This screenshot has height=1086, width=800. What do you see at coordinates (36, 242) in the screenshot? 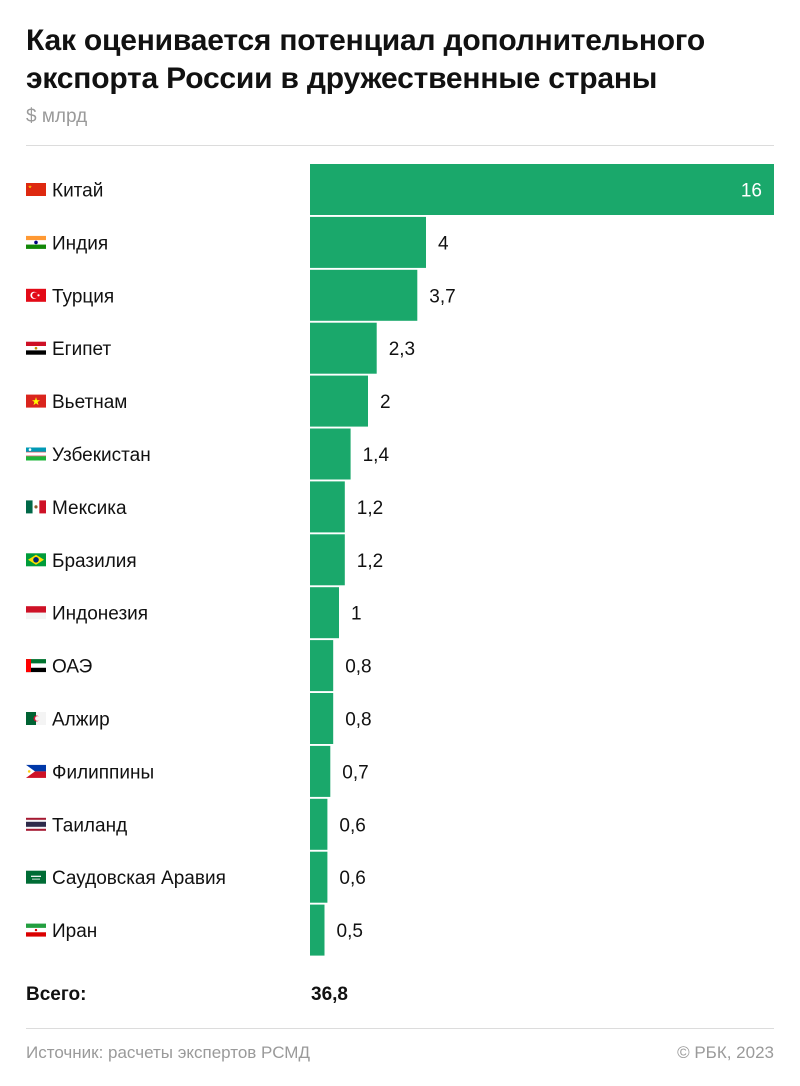
I see `flag-india-icon` at bounding box center [36, 242].